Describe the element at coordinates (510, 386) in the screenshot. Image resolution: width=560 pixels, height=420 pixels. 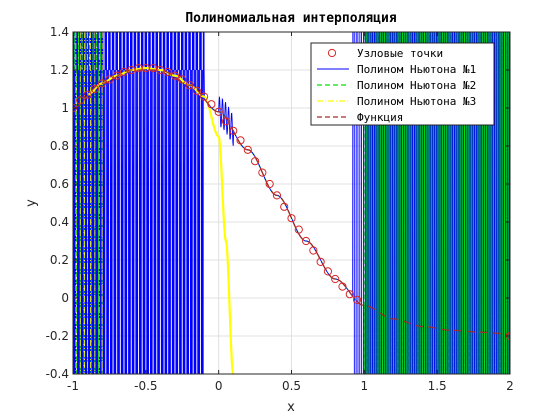
I see `x-tick-label: 2` at that location.